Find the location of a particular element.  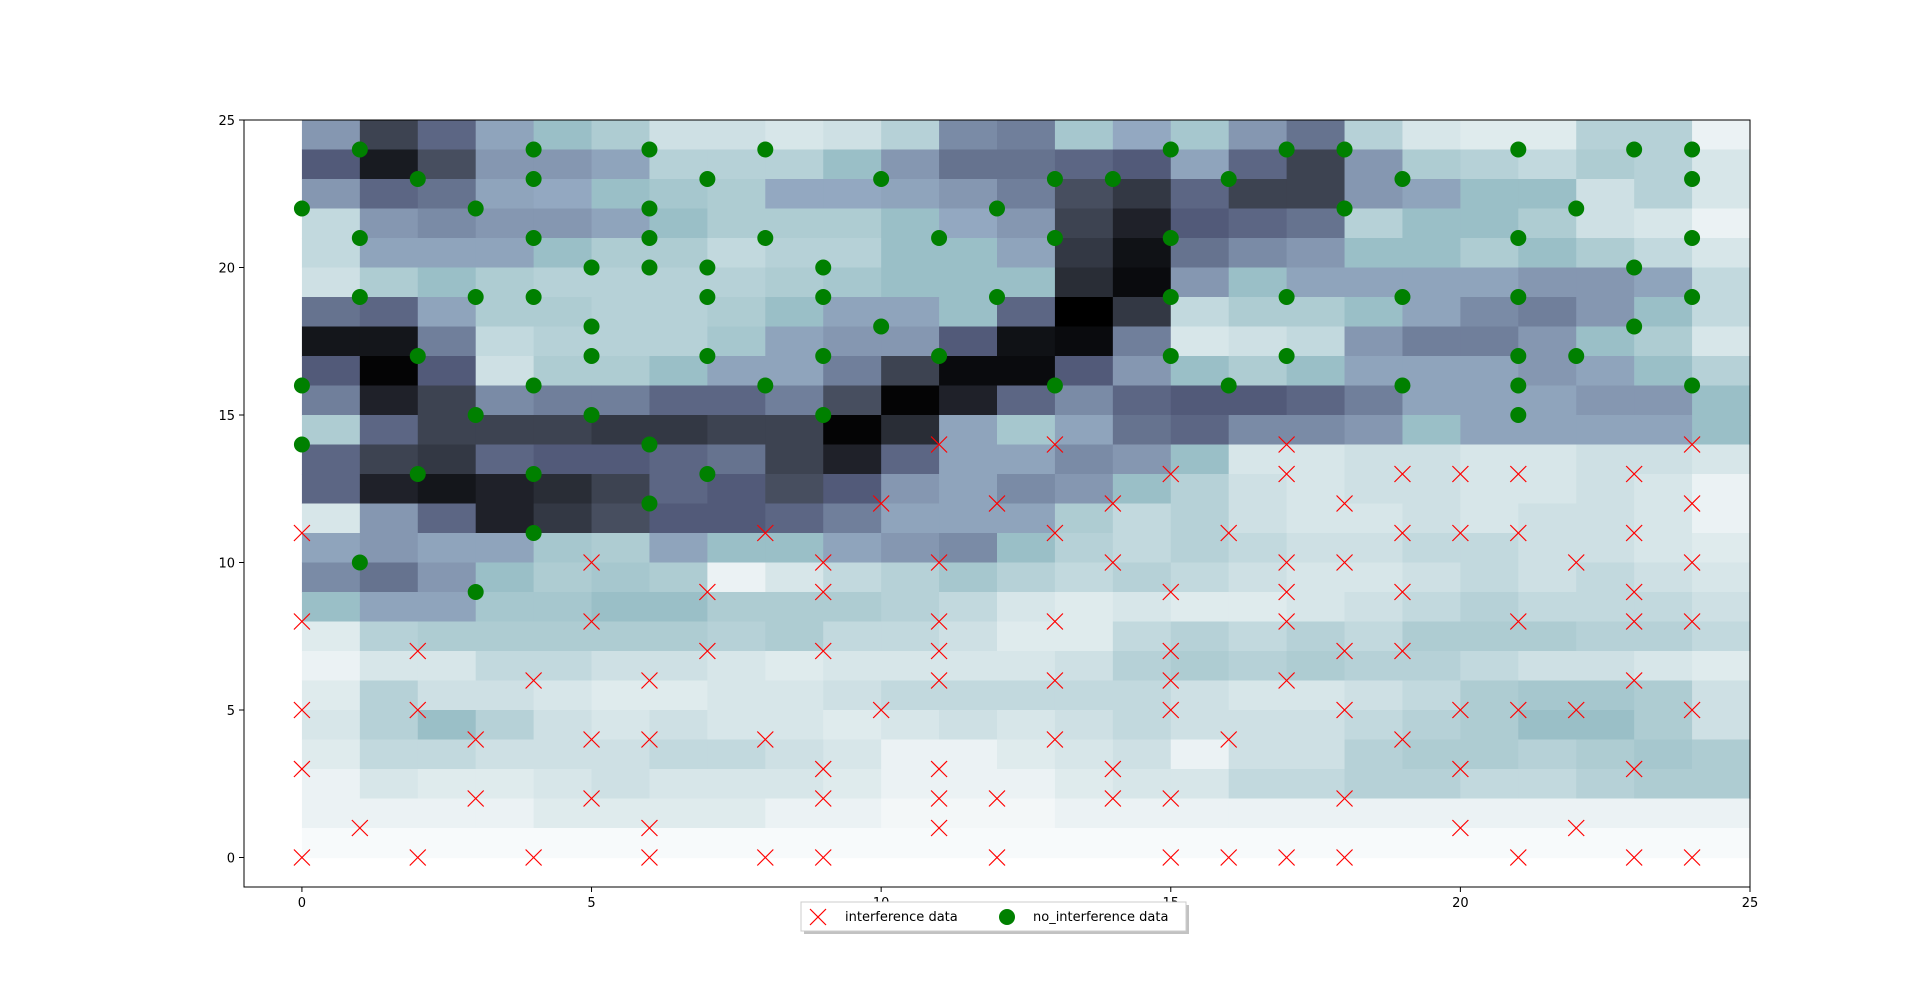

y-tick-label: 20 is located at coordinates (226, 269).